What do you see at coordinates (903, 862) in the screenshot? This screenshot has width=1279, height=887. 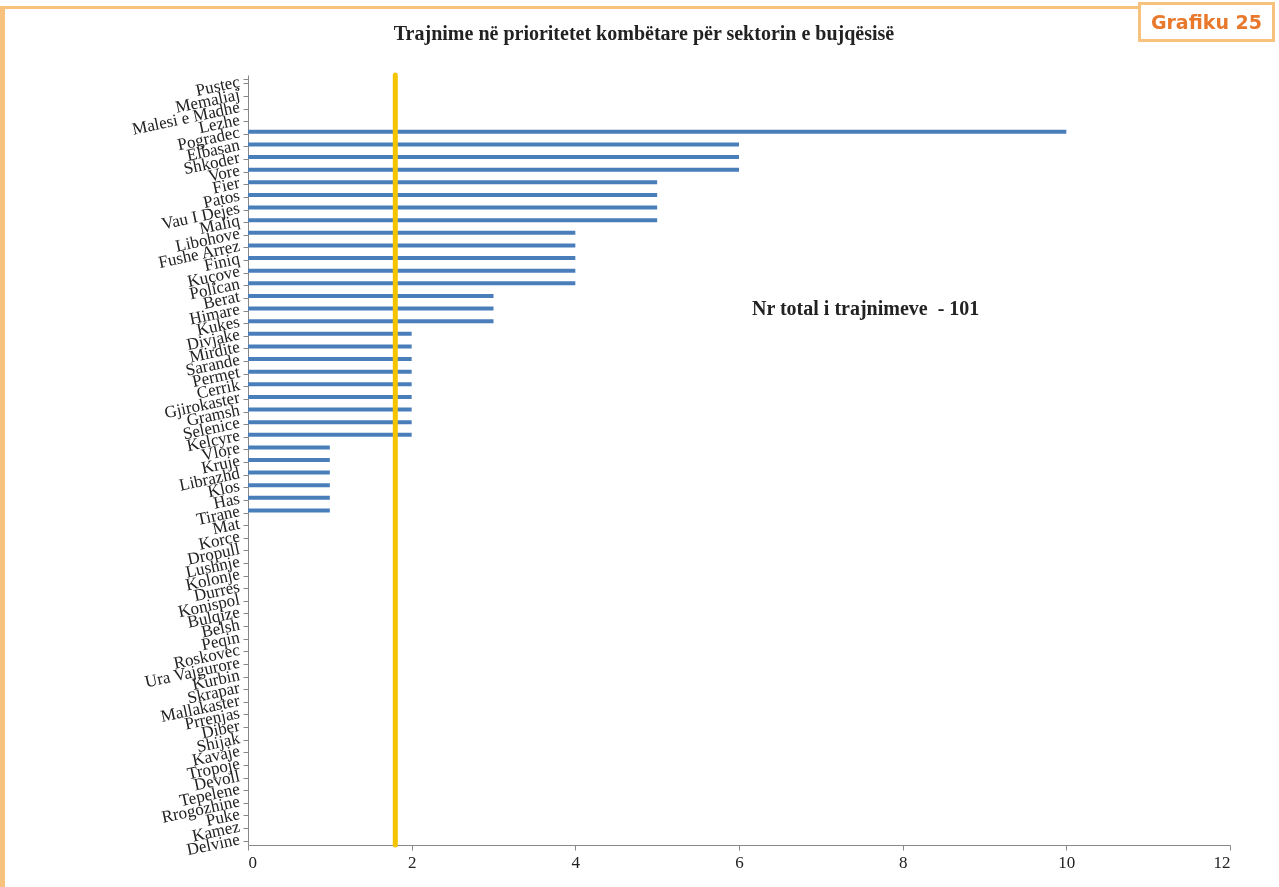 I see `x-tick-label: 8` at bounding box center [903, 862].